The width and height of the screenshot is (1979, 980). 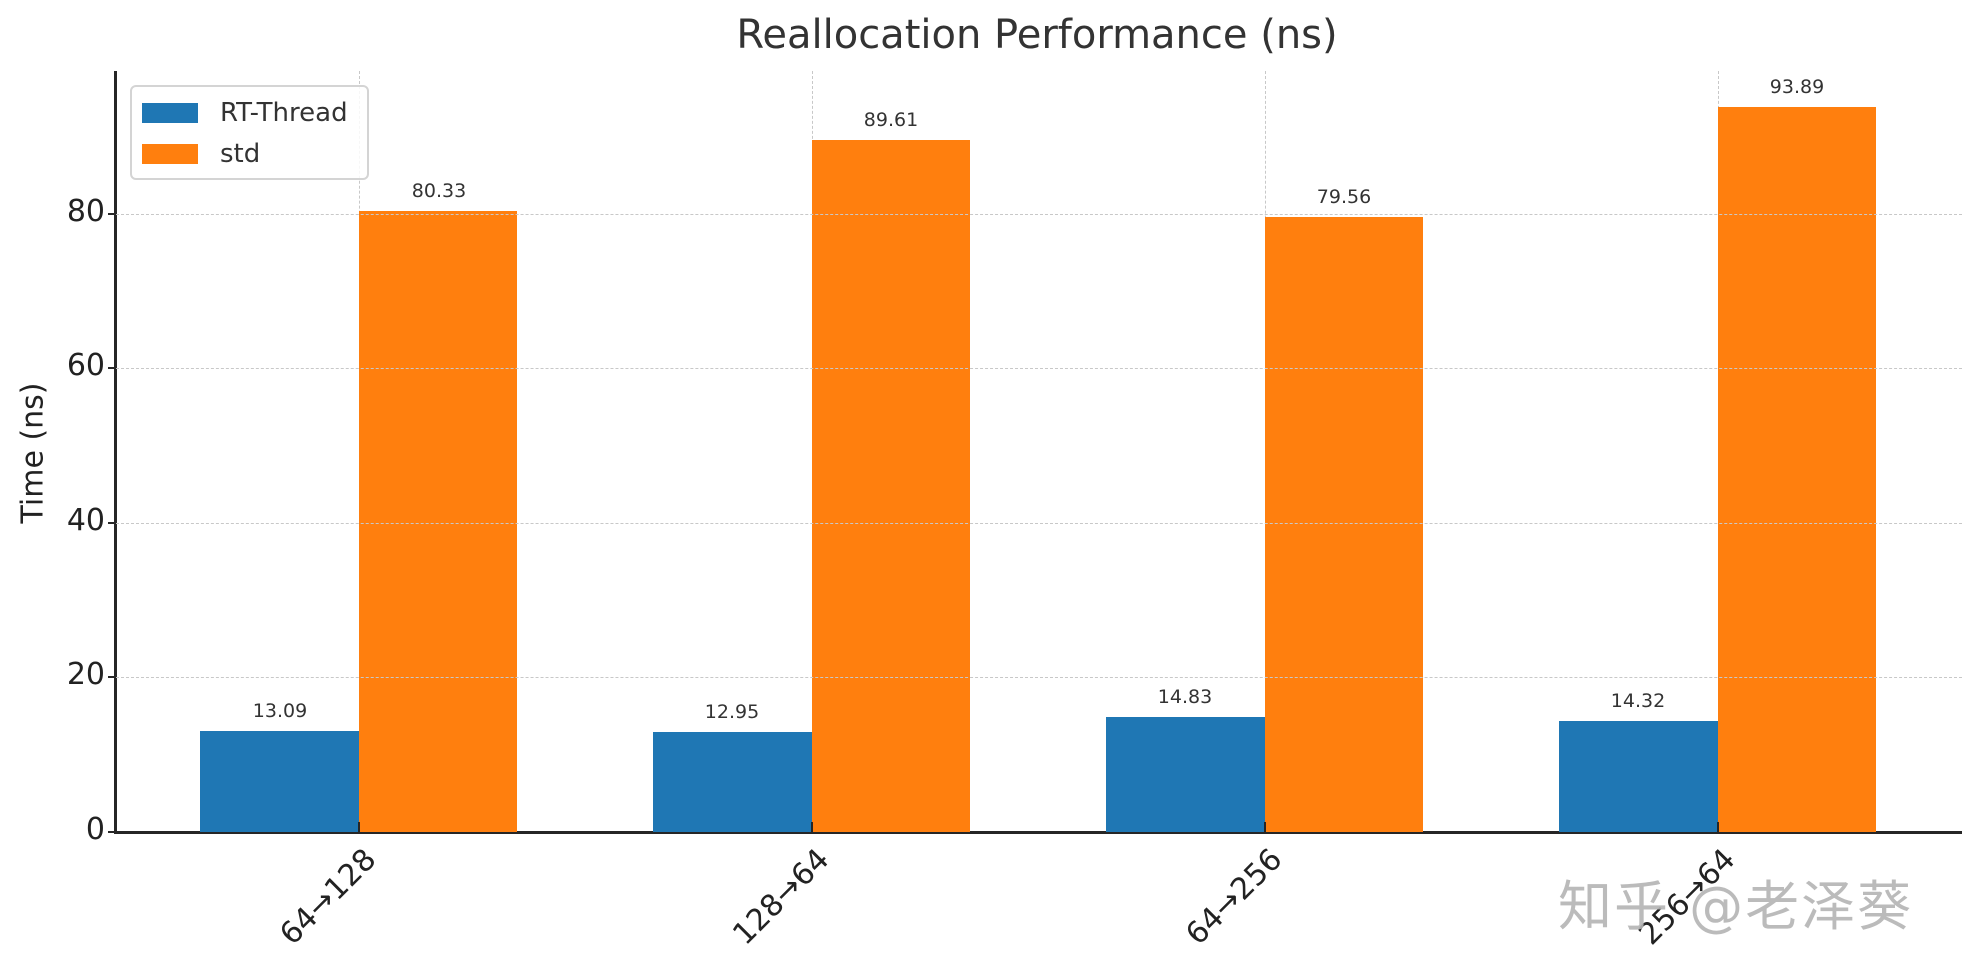 What do you see at coordinates (328, 897) in the screenshot?
I see `x-tick-label: 64→128` at bounding box center [328, 897].